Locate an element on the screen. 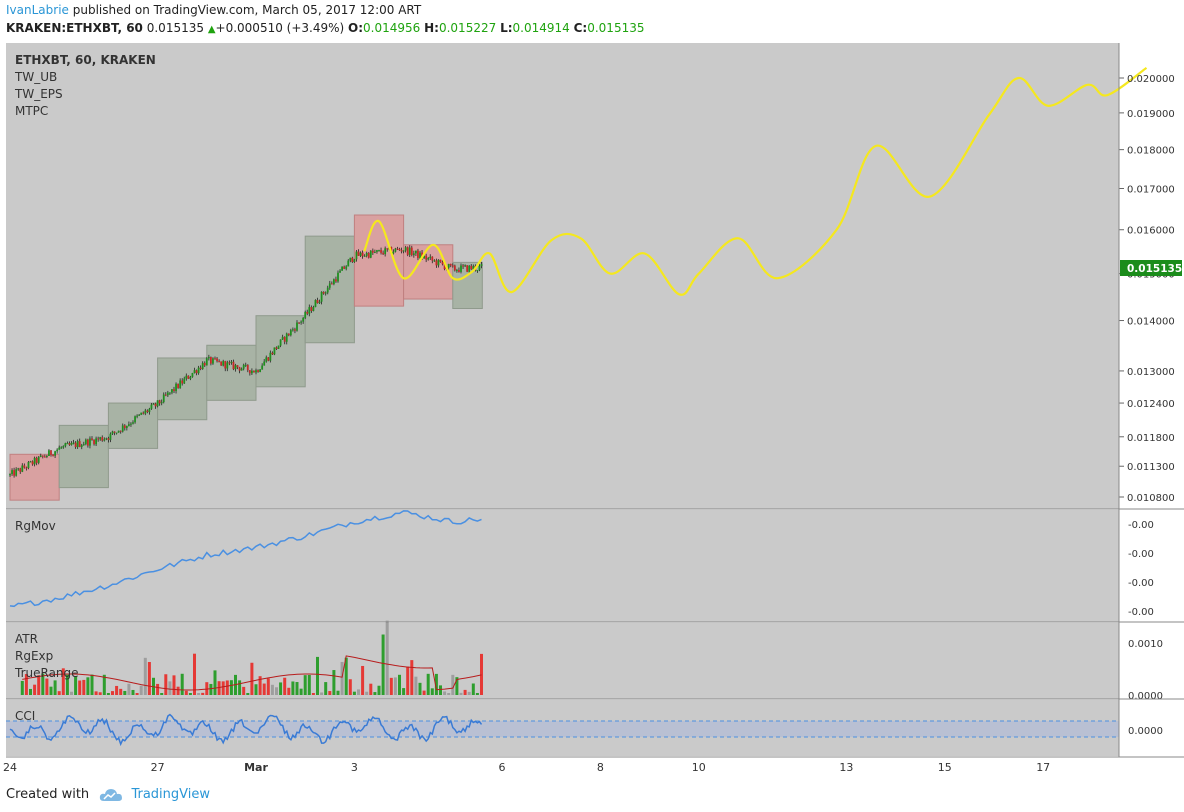 The width and height of the screenshot is (1184, 812). author-link: IvanLabrie is located at coordinates (37, 10).